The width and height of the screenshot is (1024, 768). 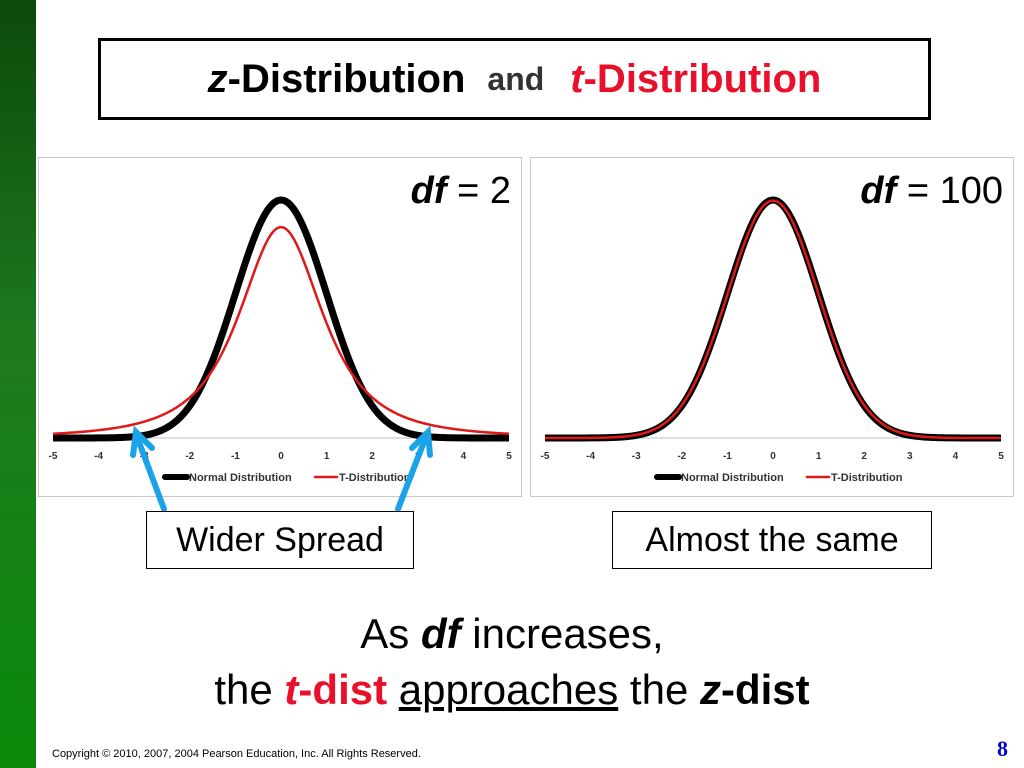 What do you see at coordinates (772, 540) in the screenshot?
I see `callout-almost-same: Almost the same` at bounding box center [772, 540].